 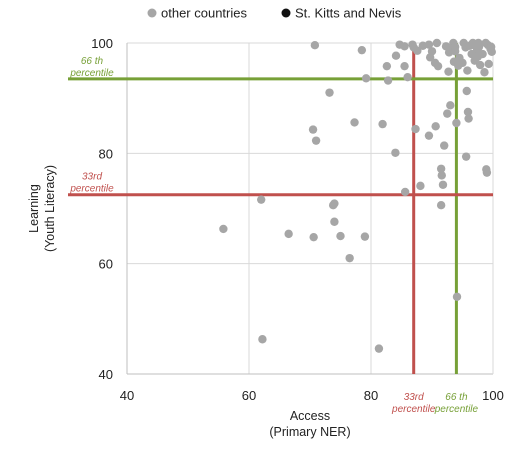 I want to click on x-tick-label: 60, so click(x=249, y=395).